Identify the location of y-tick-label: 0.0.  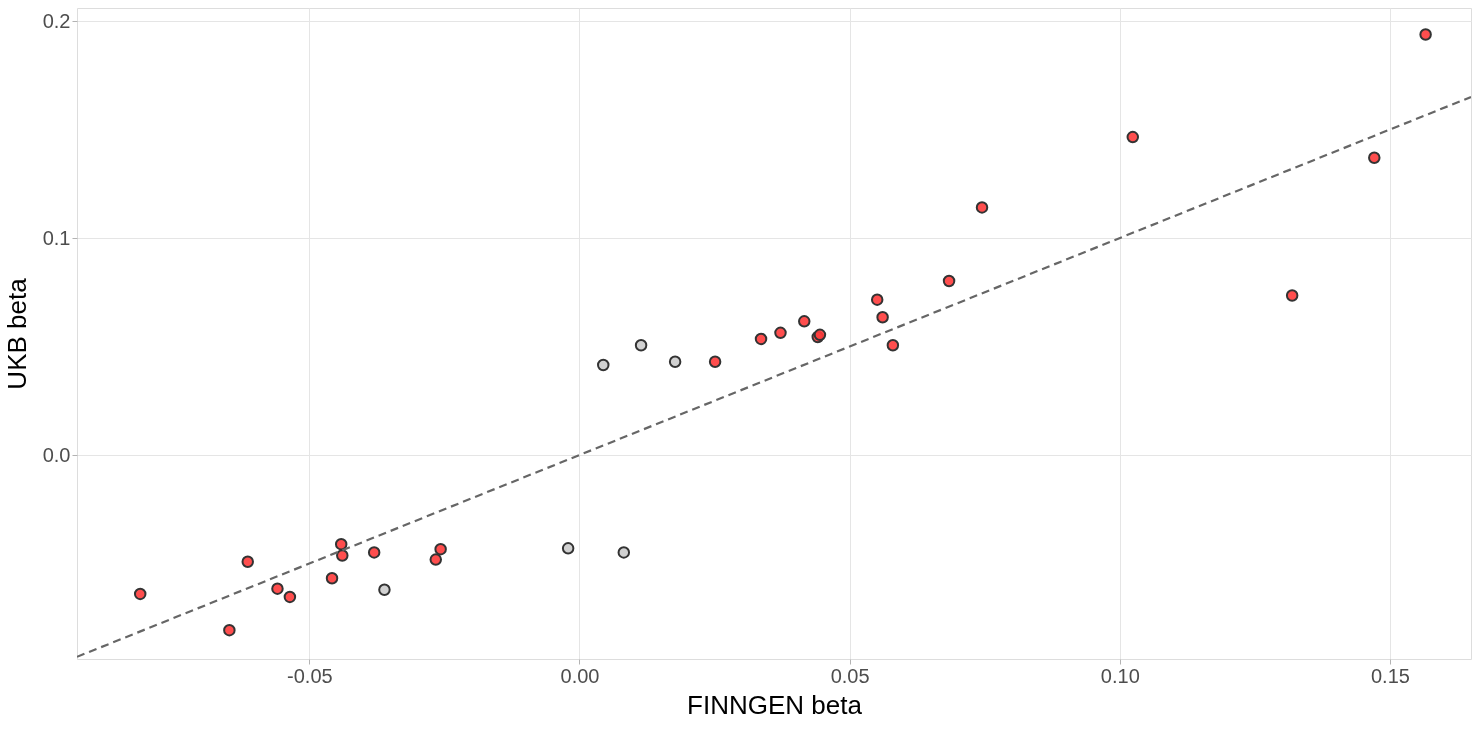
(56, 454).